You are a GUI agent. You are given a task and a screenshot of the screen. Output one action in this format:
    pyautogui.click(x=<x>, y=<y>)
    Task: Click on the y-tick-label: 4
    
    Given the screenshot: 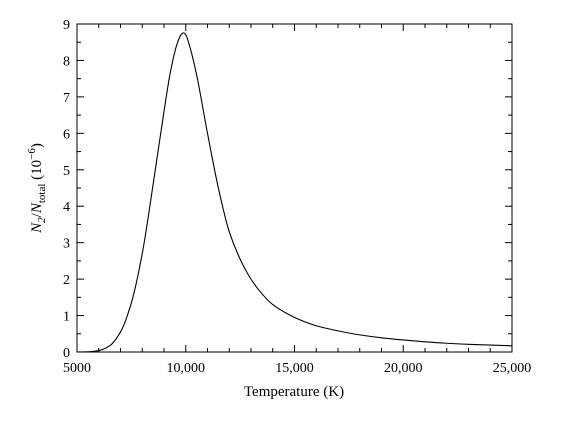 What is the action you would take?
    pyautogui.click(x=66, y=207)
    